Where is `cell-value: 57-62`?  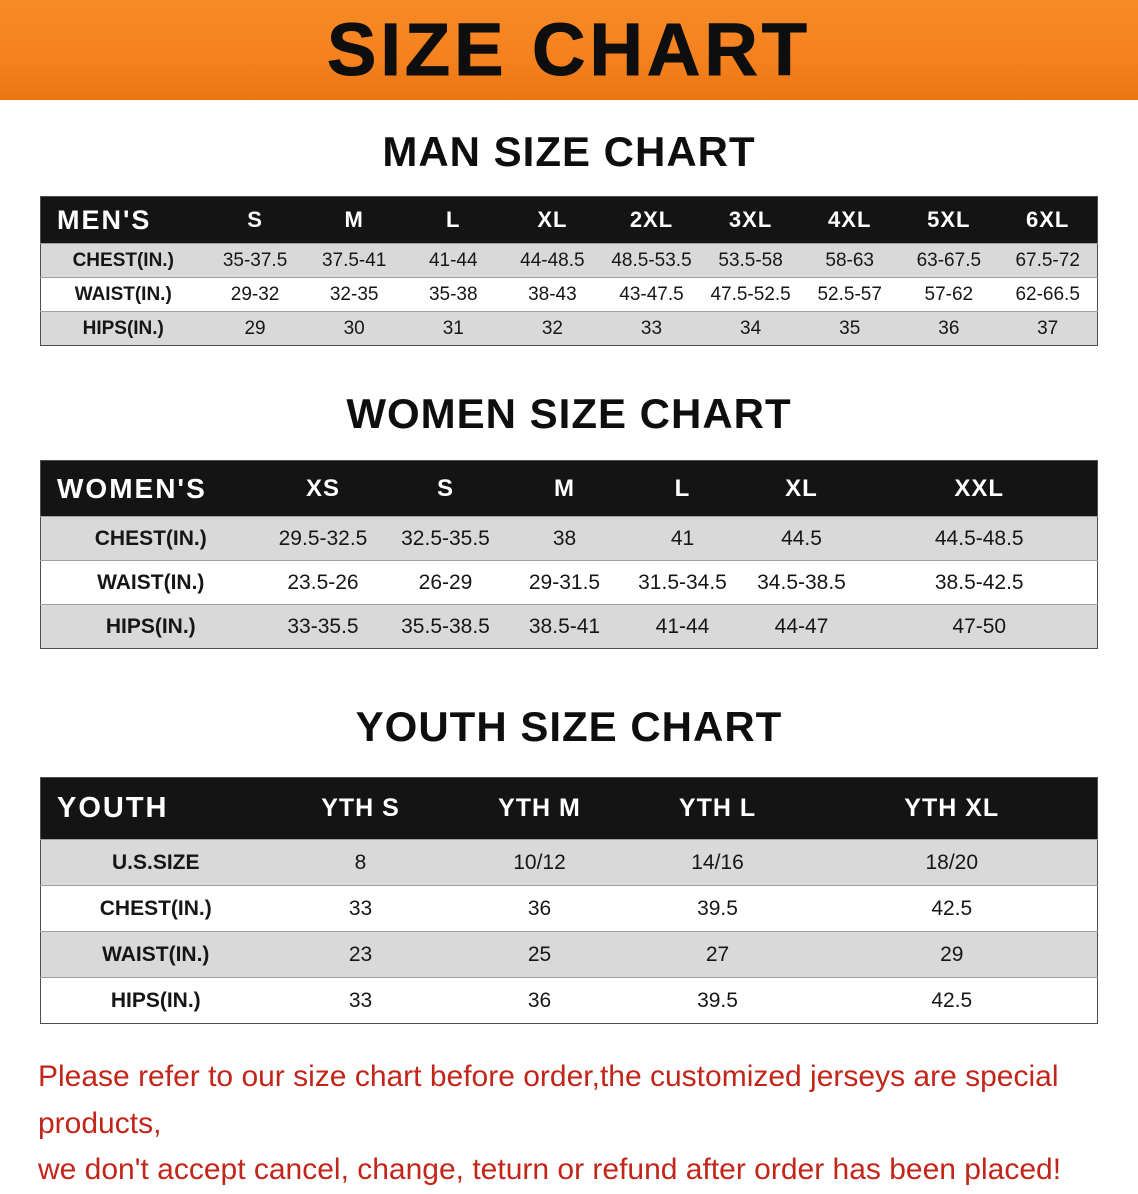 cell-value: 57-62 is located at coordinates (949, 294).